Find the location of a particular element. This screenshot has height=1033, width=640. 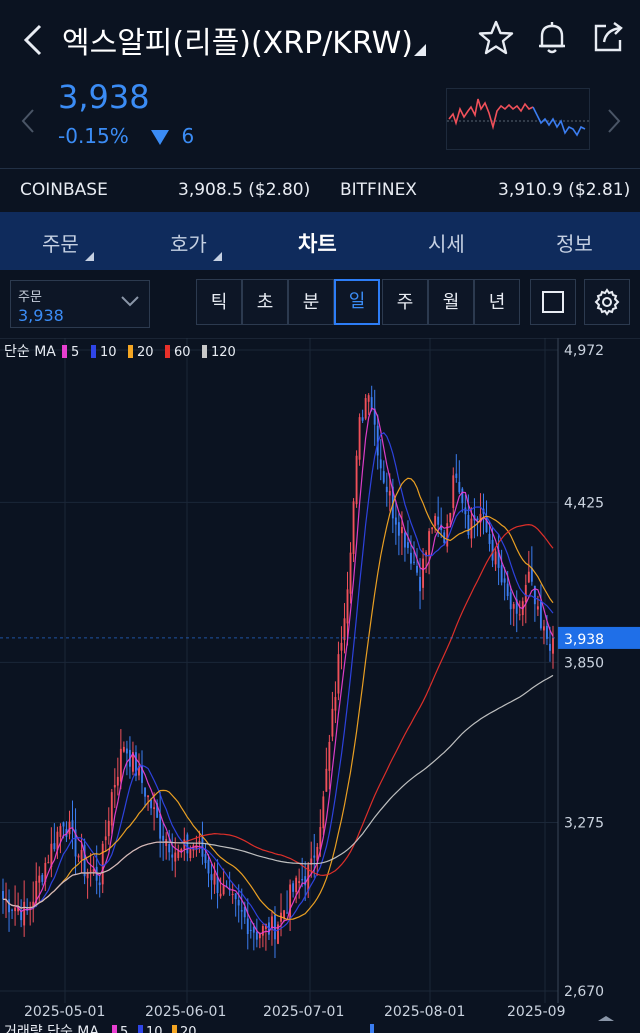

current-price-label: 3,938 is located at coordinates (584, 640).